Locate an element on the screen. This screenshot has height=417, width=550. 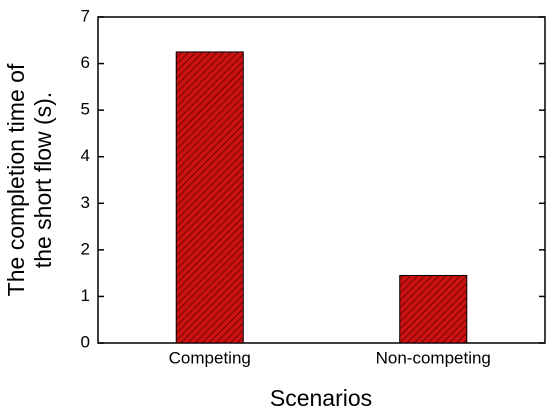
y-tick-label: 0 is located at coordinates (85, 341).